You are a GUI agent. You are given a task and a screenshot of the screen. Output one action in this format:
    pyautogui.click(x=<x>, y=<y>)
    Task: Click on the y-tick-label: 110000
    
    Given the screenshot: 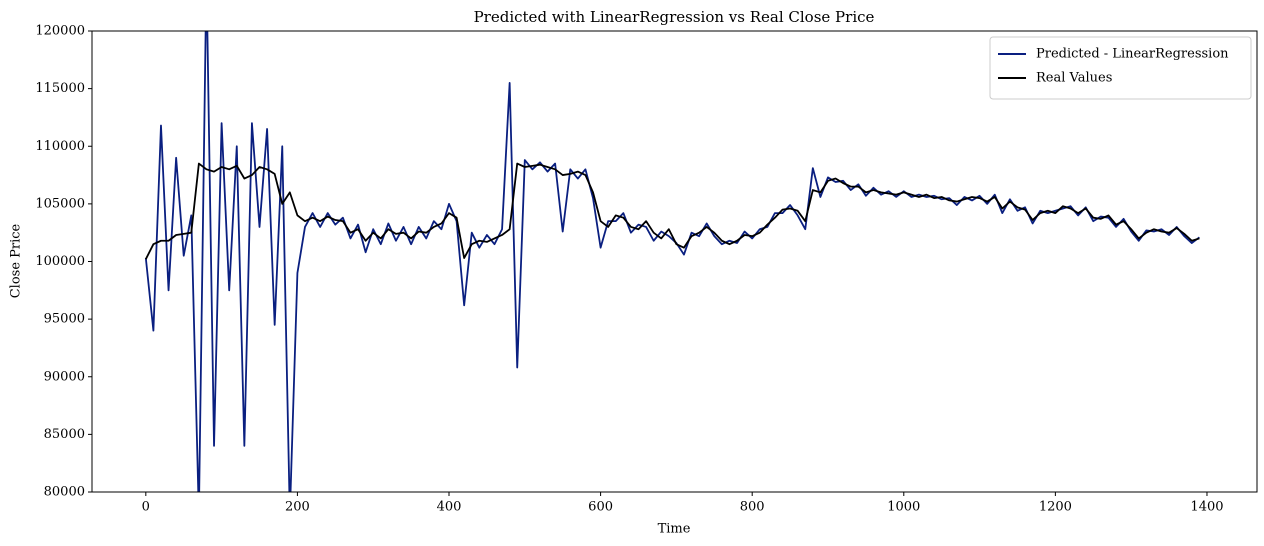 What is the action you would take?
    pyautogui.click(x=60, y=146)
    